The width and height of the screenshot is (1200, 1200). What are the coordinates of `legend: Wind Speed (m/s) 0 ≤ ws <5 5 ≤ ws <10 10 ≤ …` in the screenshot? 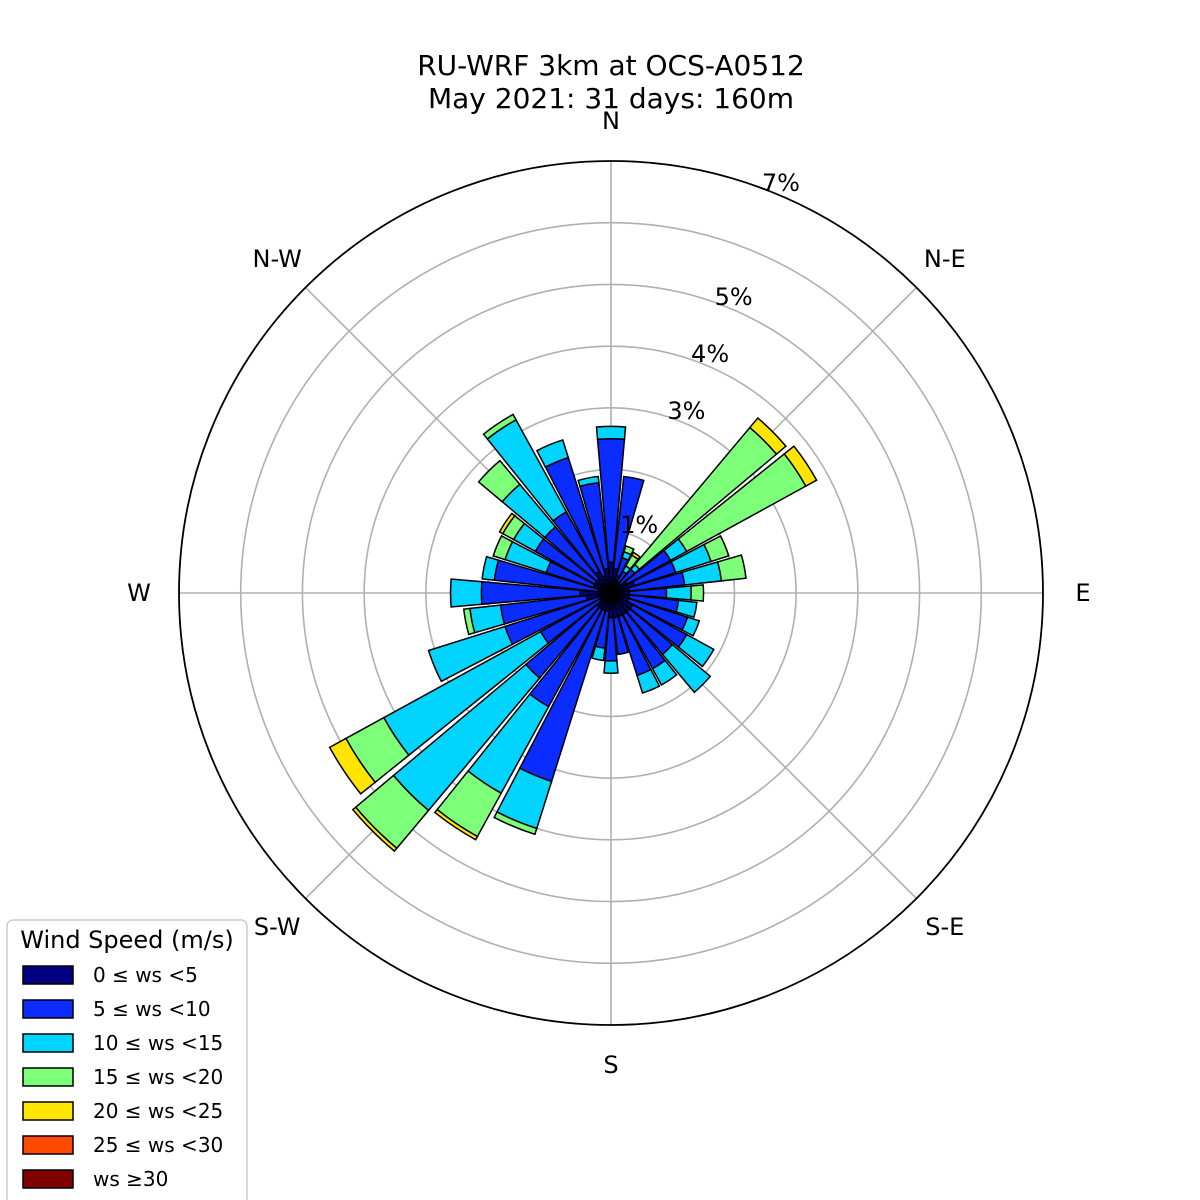 It's located at (127, 1059).